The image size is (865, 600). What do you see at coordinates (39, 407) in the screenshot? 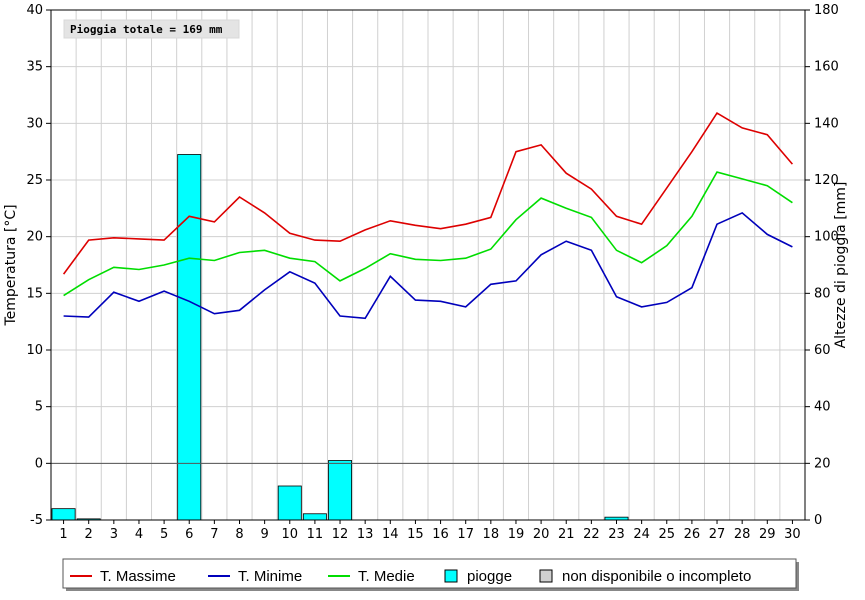
I see `y-tick-label: 5` at bounding box center [39, 407].